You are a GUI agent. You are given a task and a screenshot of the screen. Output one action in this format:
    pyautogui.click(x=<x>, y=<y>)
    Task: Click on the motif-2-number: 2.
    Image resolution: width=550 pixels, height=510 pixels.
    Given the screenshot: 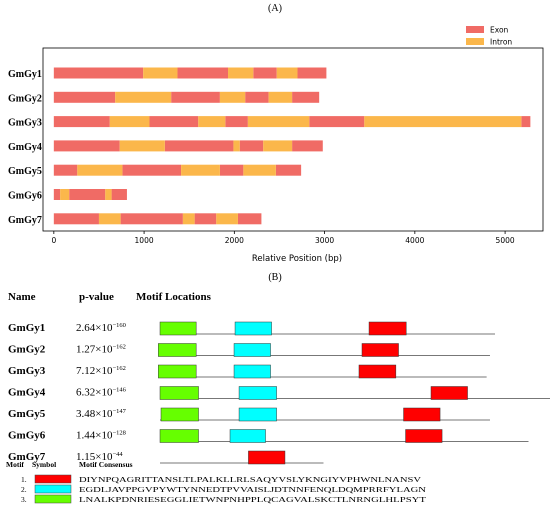 What is the action you would take?
    pyautogui.click(x=24, y=489)
    